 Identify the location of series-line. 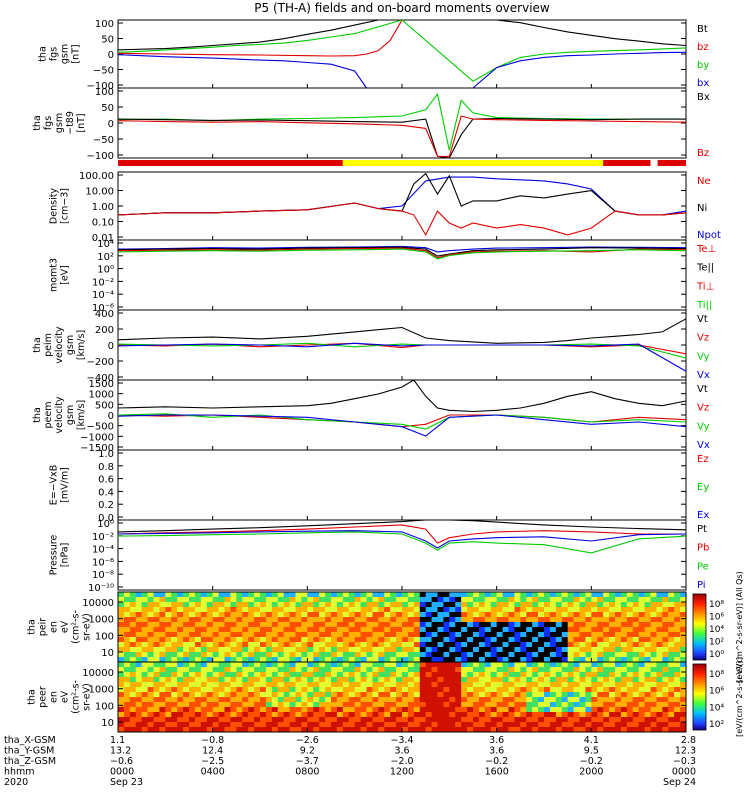
(402, 194).